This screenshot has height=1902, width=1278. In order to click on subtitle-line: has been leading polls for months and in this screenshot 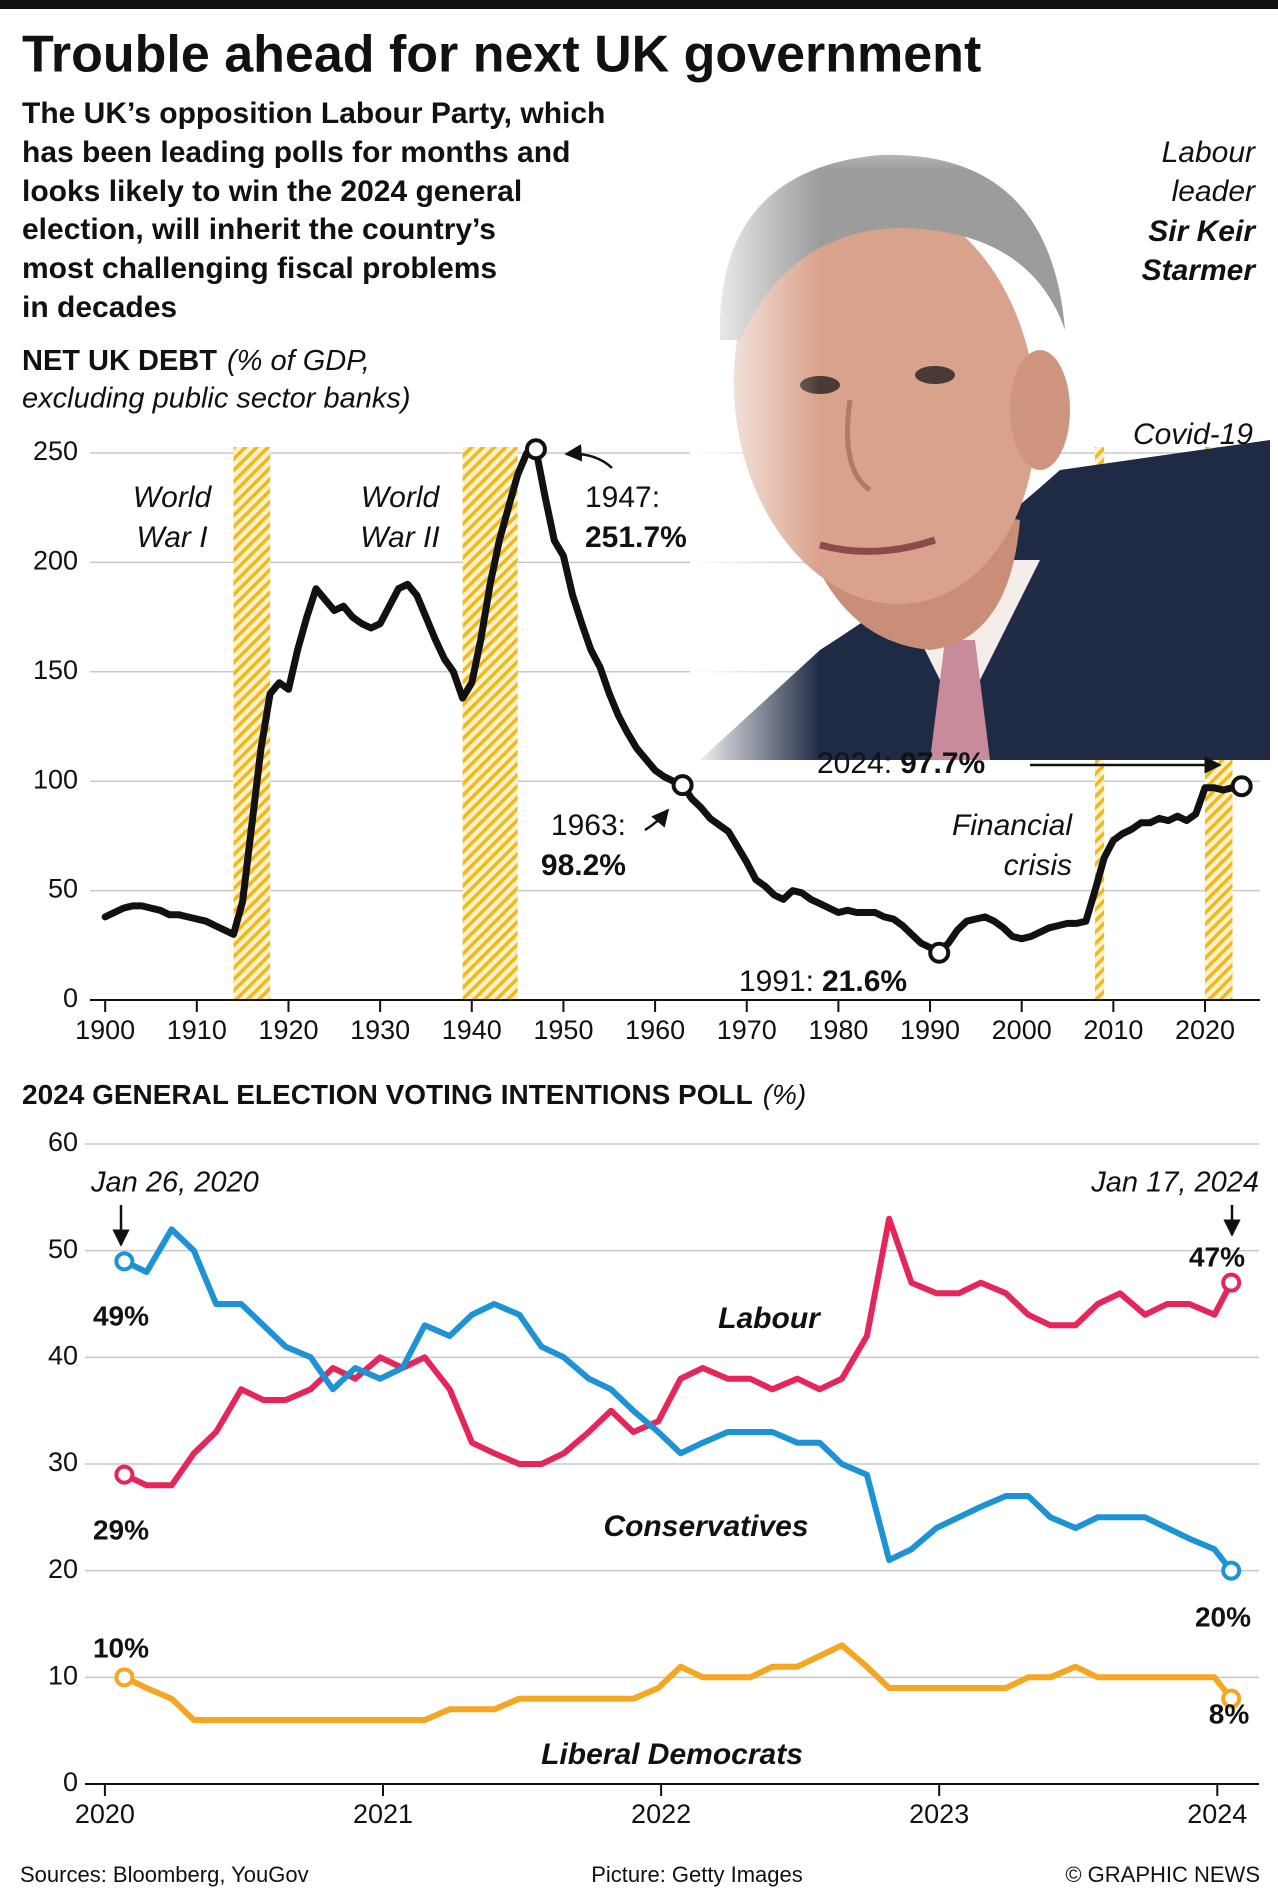, I will do `click(296, 152)`.